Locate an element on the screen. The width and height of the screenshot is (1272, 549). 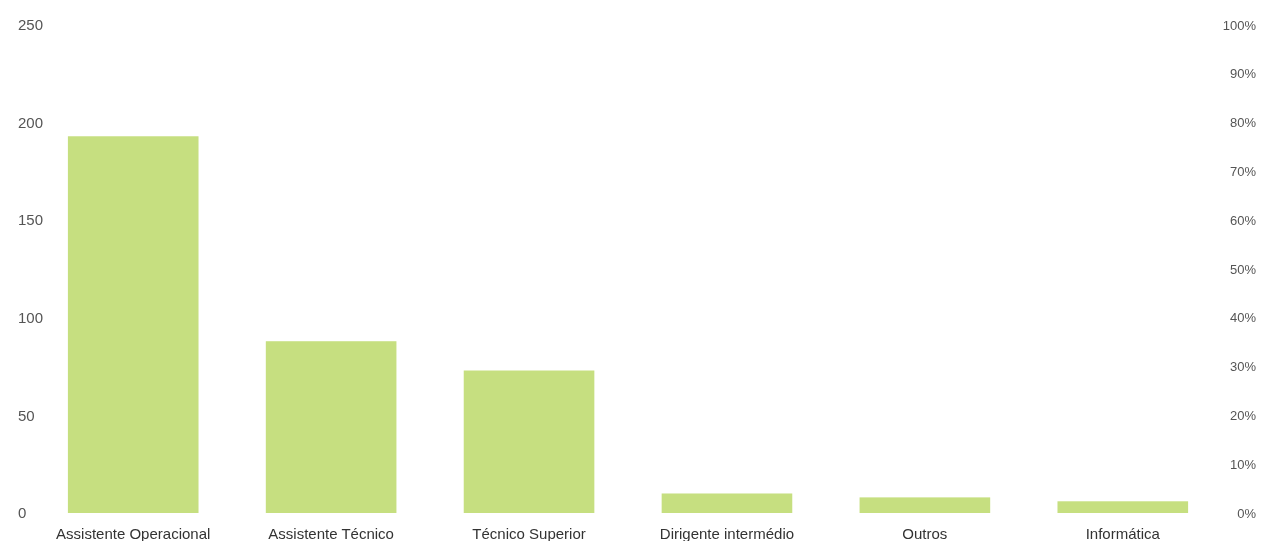
y2-tick-label: 20% is located at coordinates (1243, 415).